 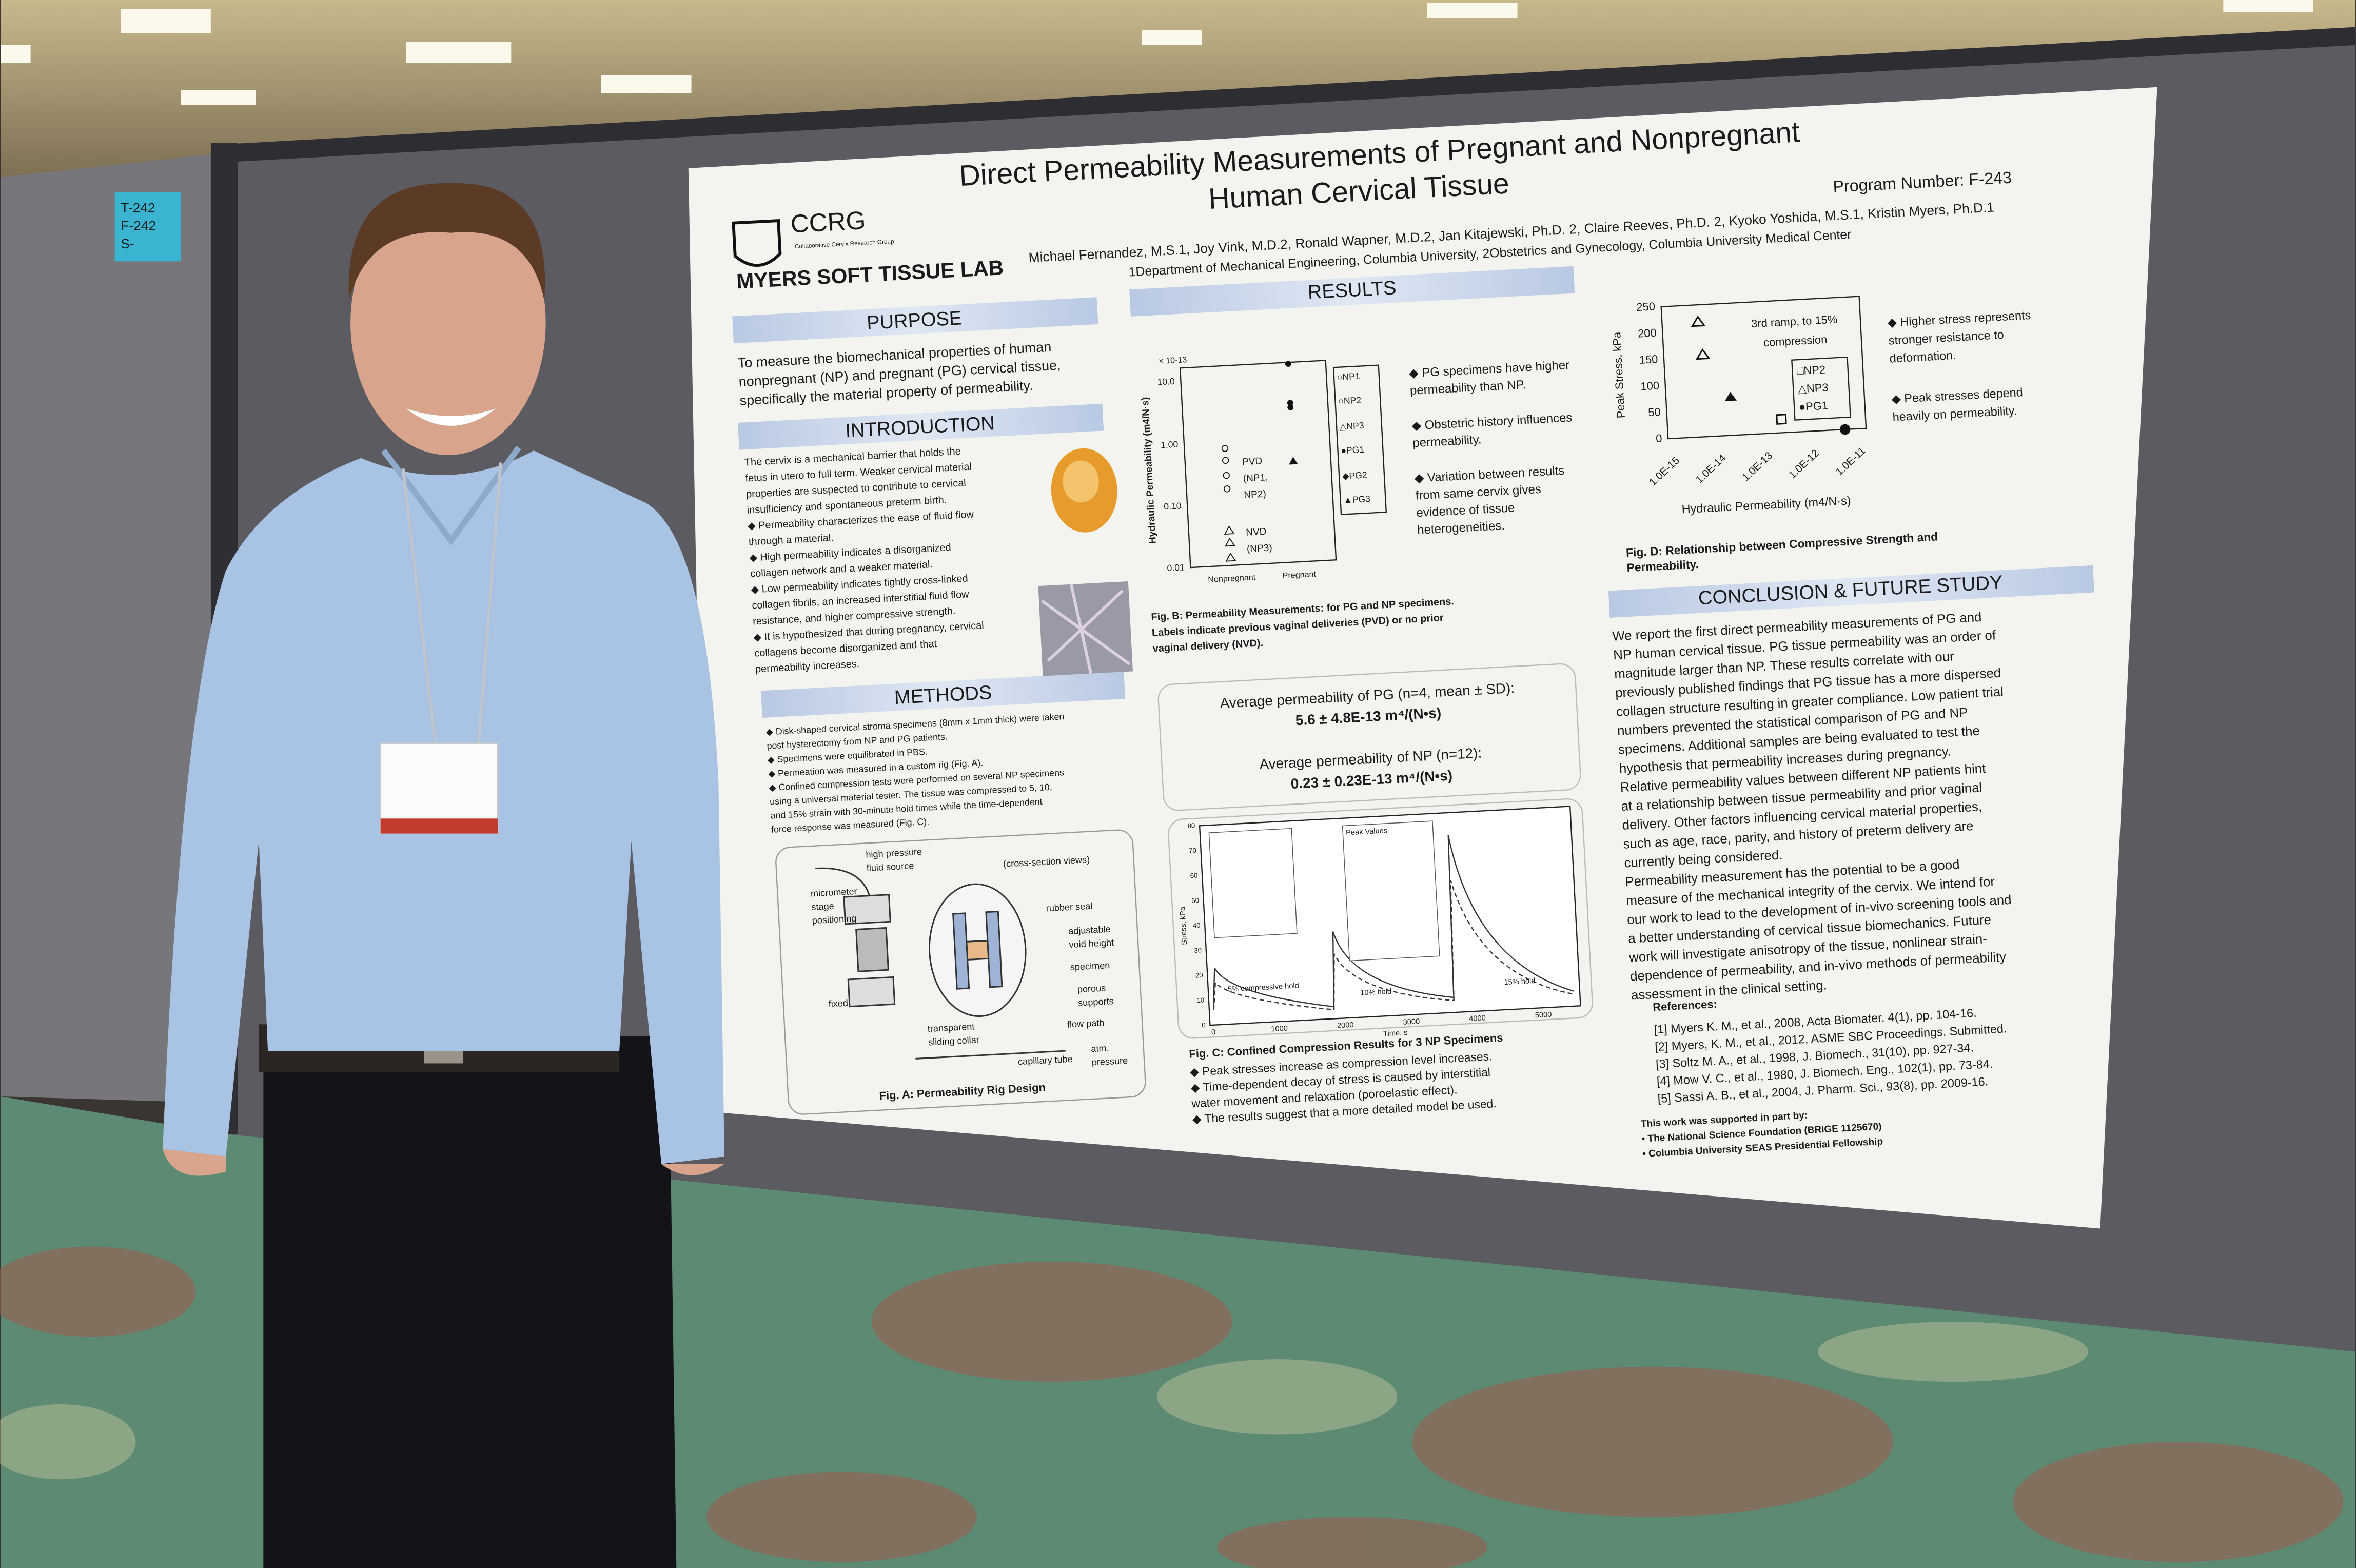 I want to click on plot-annotation: 5% compressive hold, so click(x=1264, y=987).